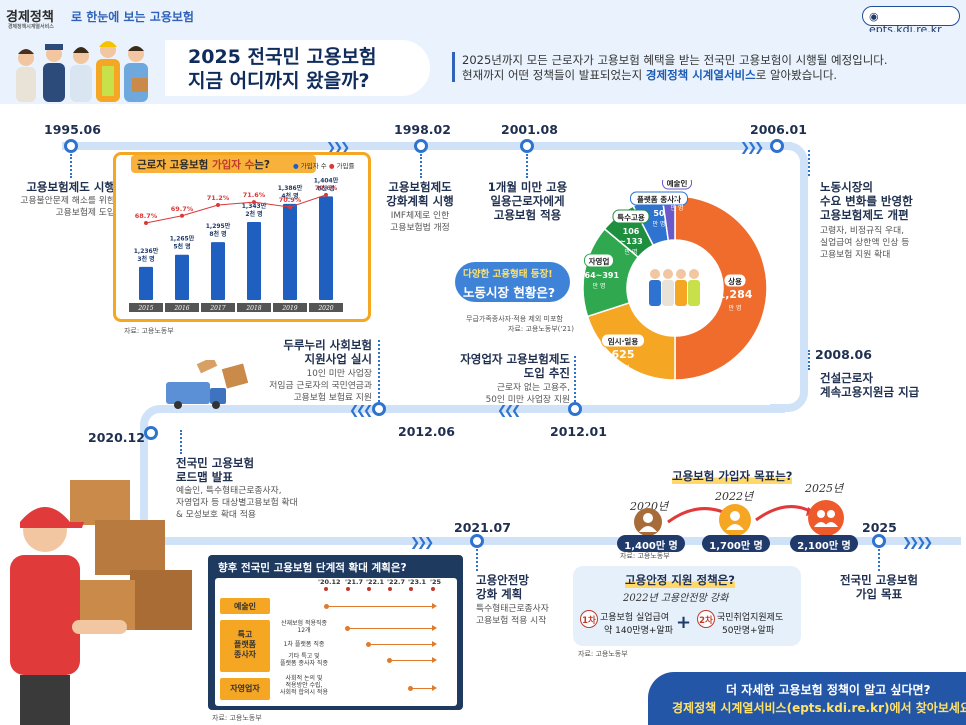 This screenshot has width=966, height=725. What do you see at coordinates (453, 67) in the screenshot?
I see `intro-accent-bar` at bounding box center [453, 67].